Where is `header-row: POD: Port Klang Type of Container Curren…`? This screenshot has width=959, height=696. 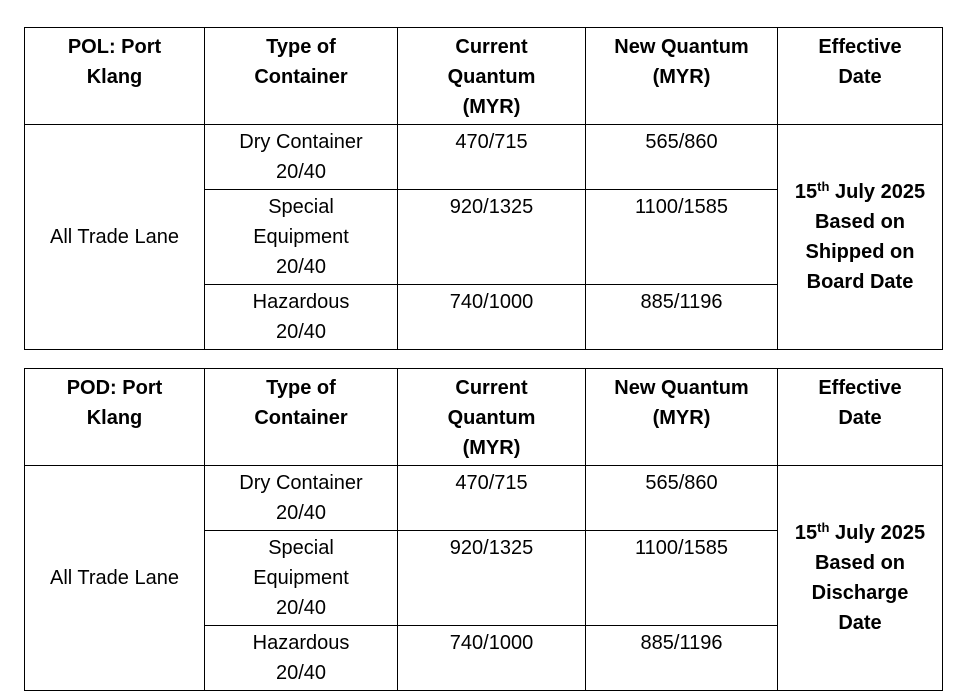
header-row: POD: Port Klang Type of Container Curren… is located at coordinates (483, 417).